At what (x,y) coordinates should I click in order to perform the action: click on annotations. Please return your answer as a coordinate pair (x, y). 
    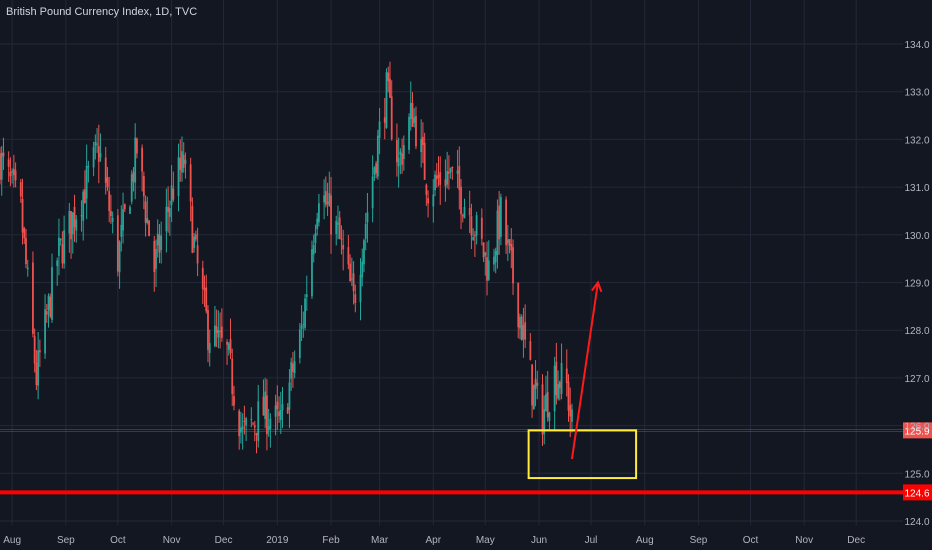
    Looking at the image, I should click on (582, 380).